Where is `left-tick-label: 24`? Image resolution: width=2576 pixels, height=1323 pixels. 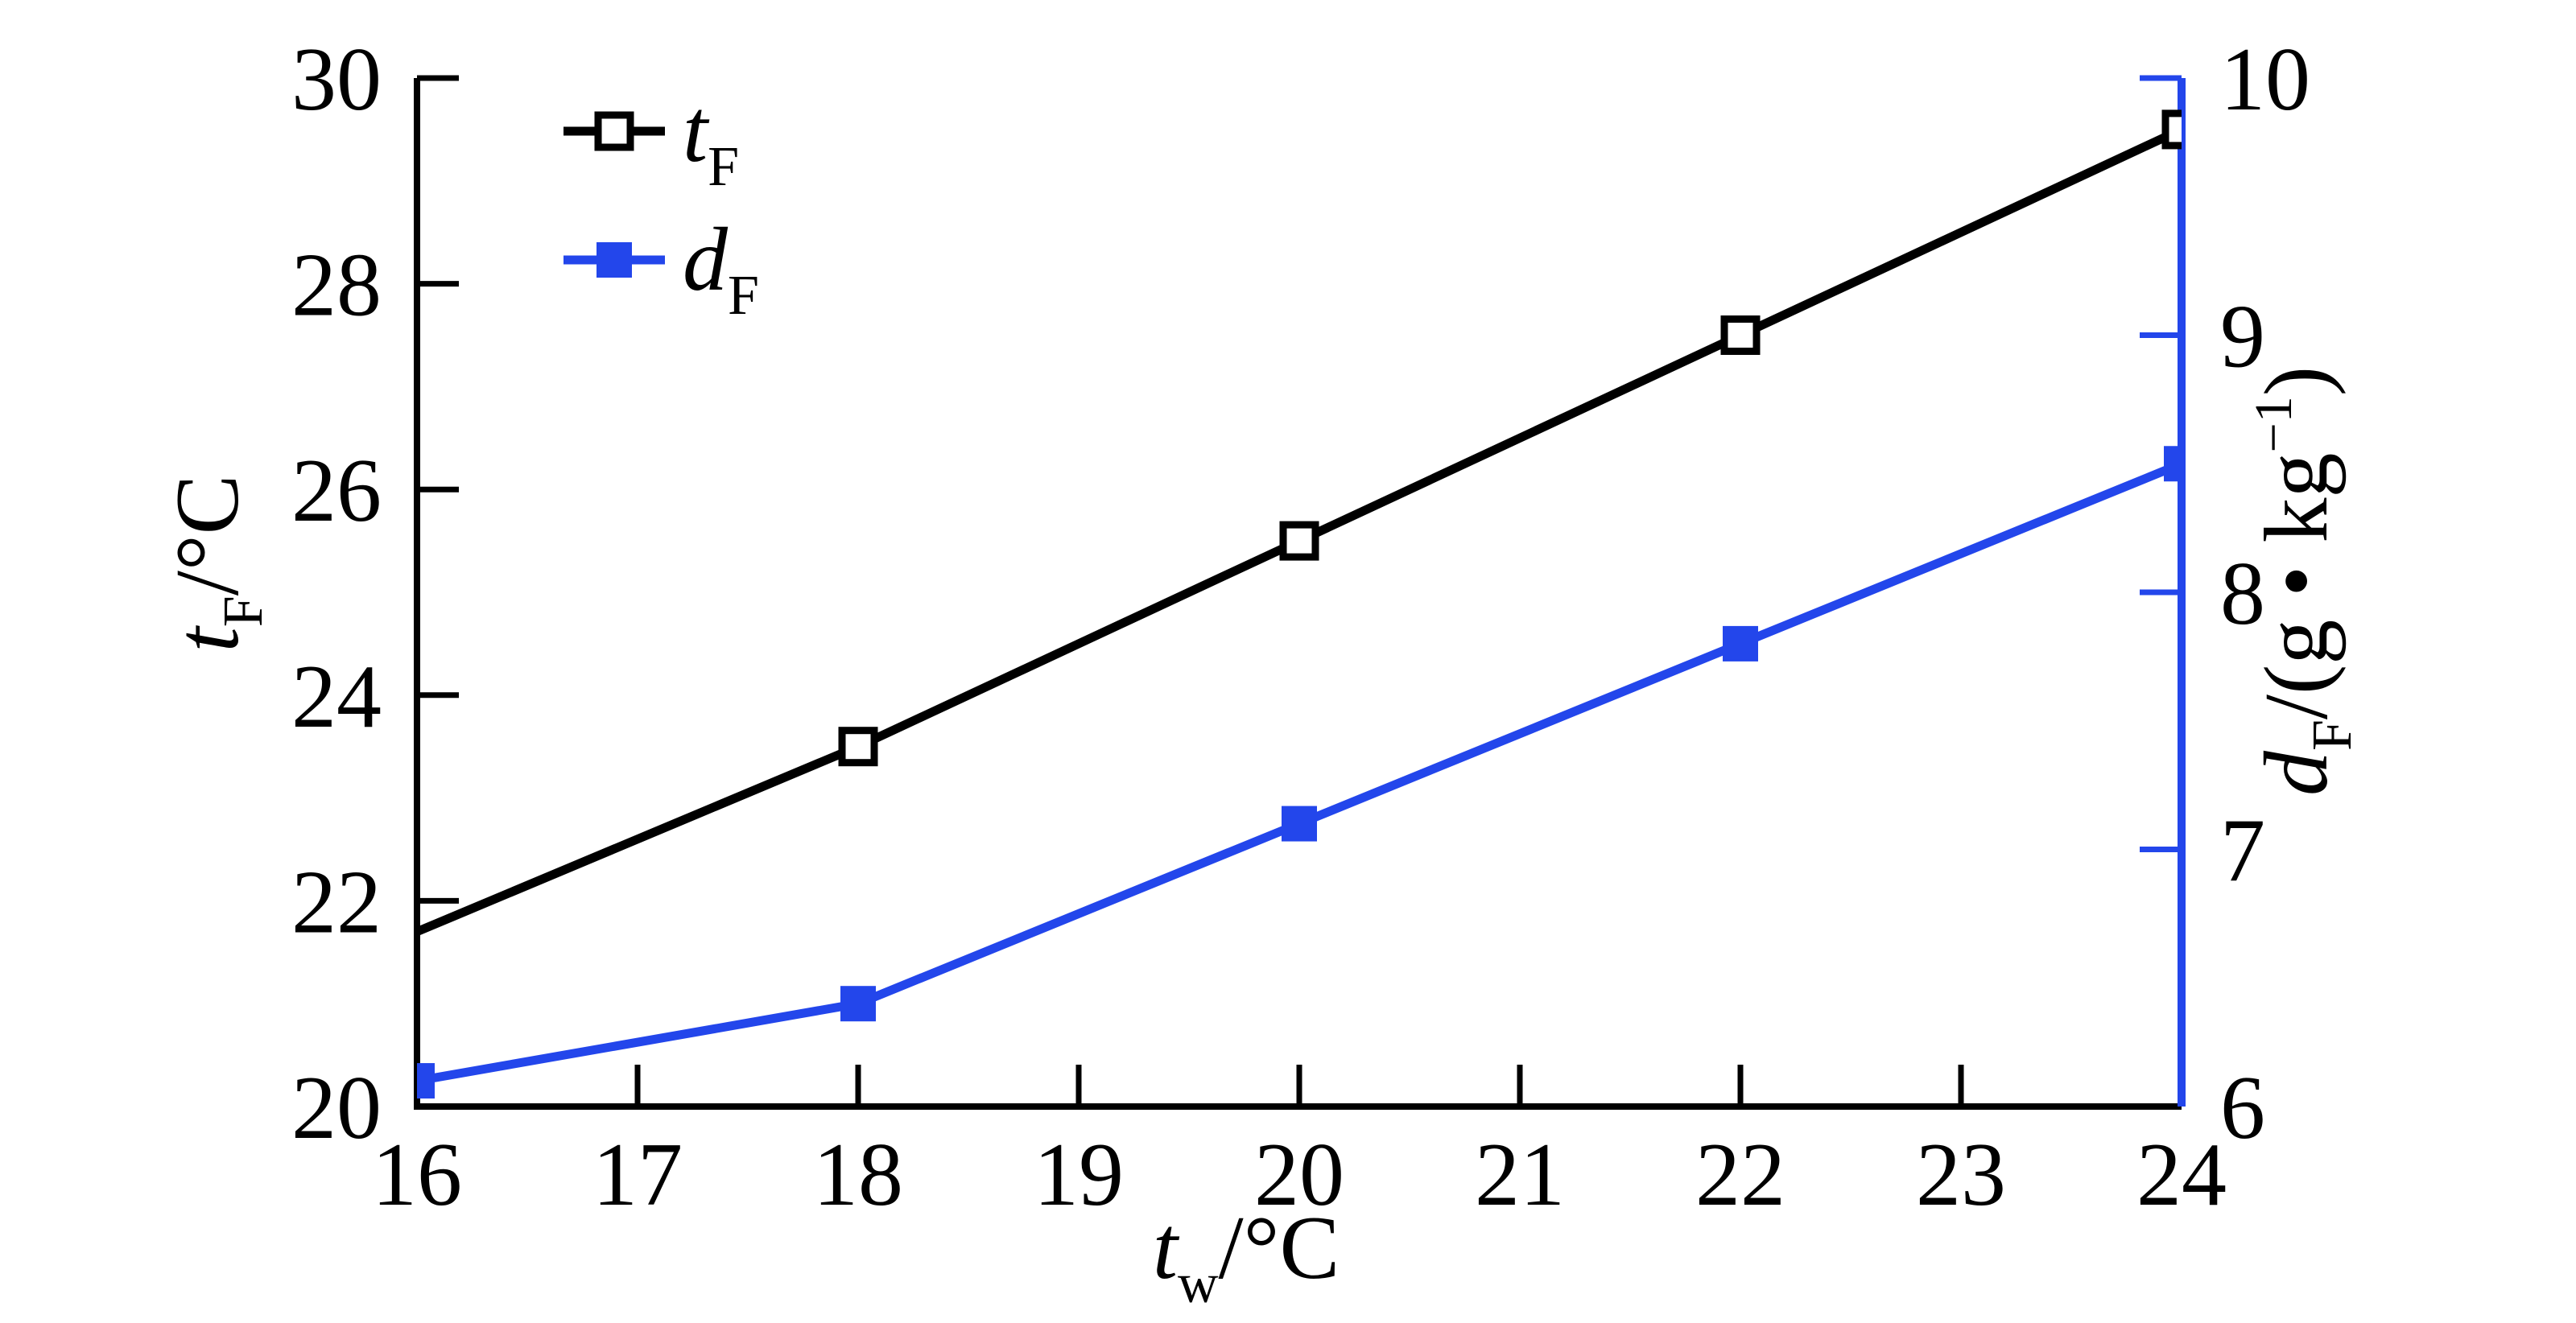 left-tick-label: 24 is located at coordinates (336, 697).